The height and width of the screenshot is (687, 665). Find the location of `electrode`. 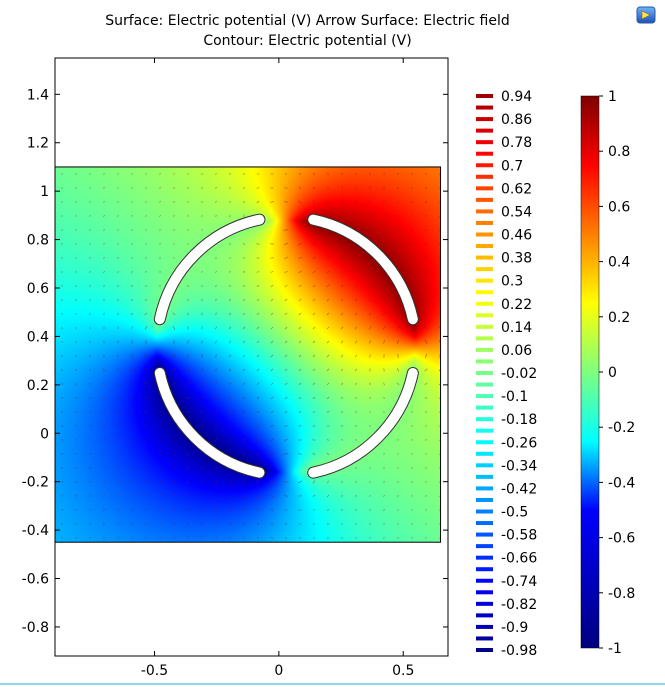

electrode is located at coordinates (209, 422).